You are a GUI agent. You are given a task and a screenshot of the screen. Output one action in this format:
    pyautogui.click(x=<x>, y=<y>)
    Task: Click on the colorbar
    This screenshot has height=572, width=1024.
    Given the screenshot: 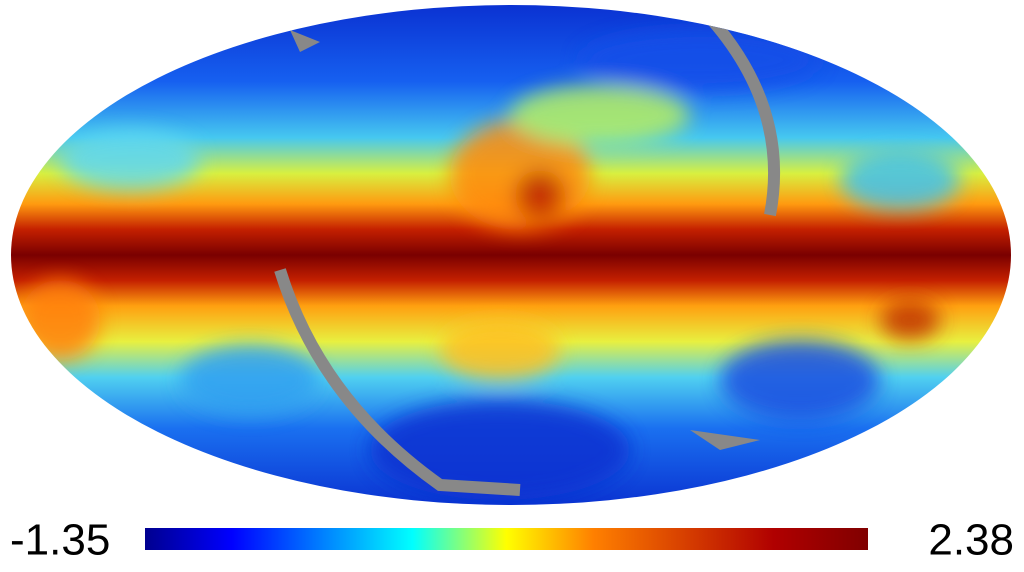 What is the action you would take?
    pyautogui.click(x=506, y=539)
    